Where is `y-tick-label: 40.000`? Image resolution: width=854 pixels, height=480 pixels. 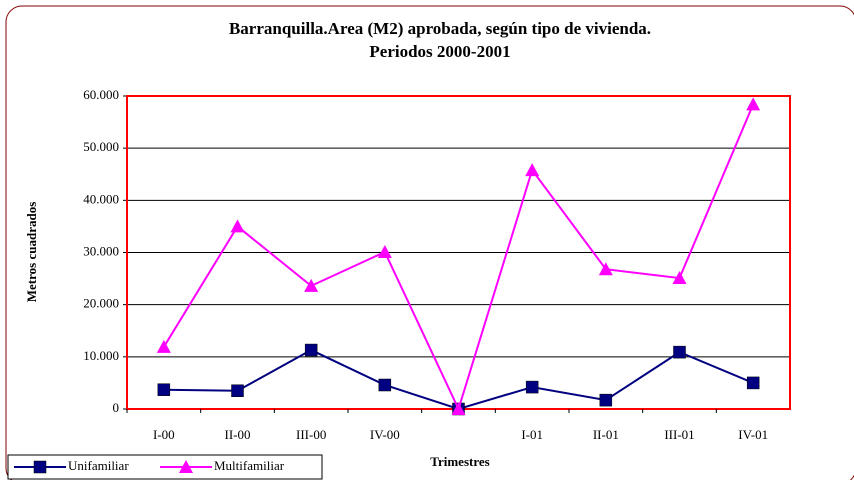
y-tick-label: 40.000 is located at coordinates (101, 198).